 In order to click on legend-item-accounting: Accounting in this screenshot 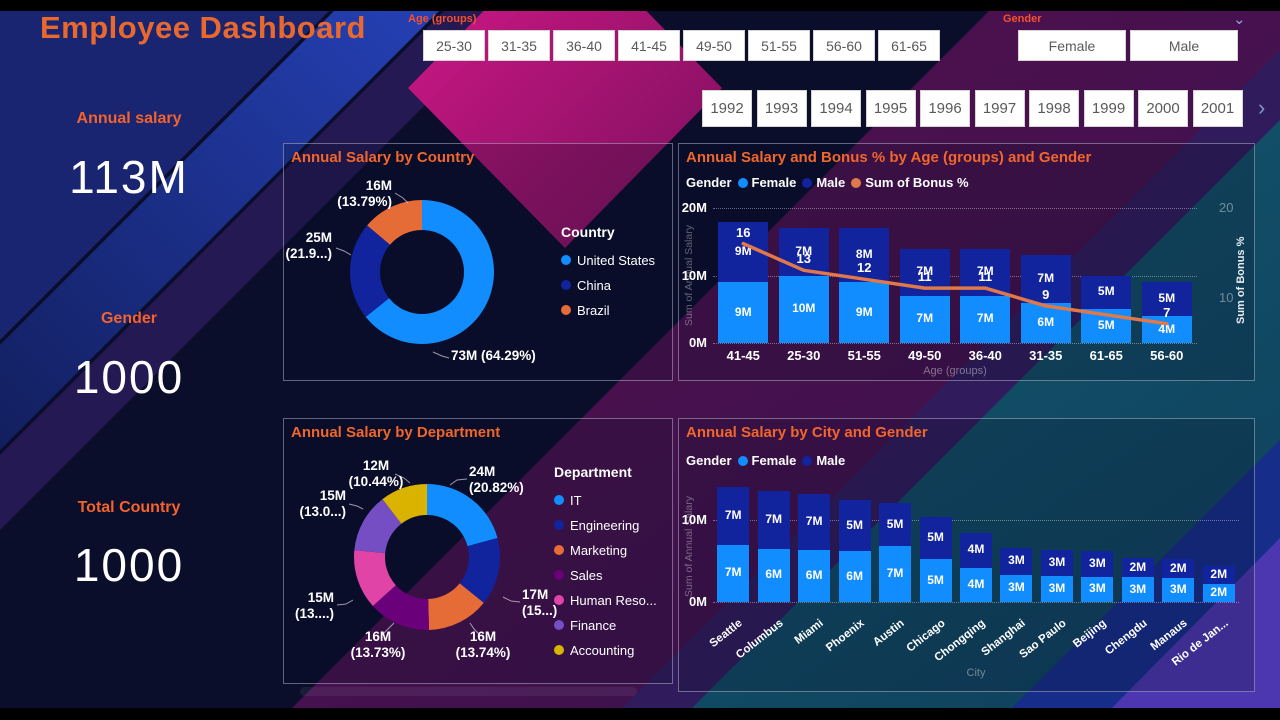, I will do `click(605, 650)`.